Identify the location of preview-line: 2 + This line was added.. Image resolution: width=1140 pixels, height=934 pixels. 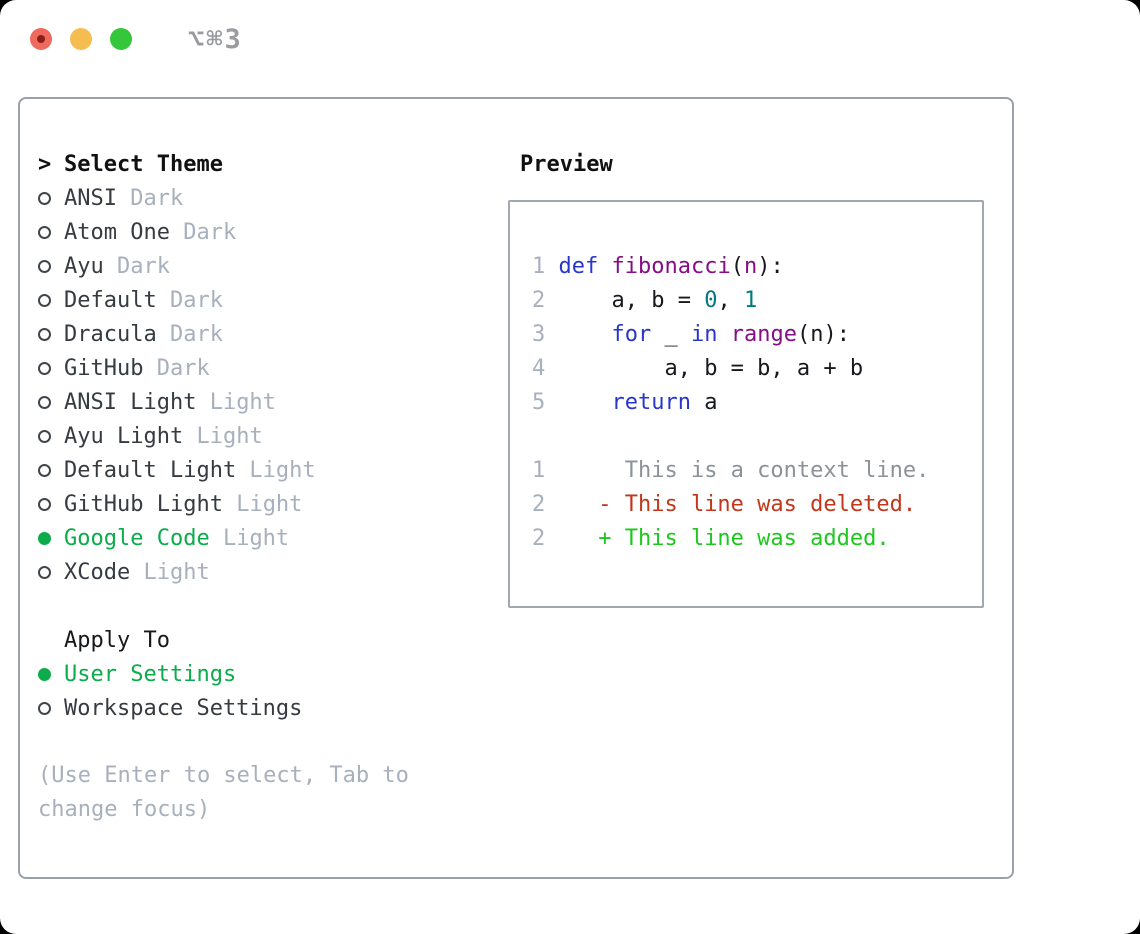
(711, 538).